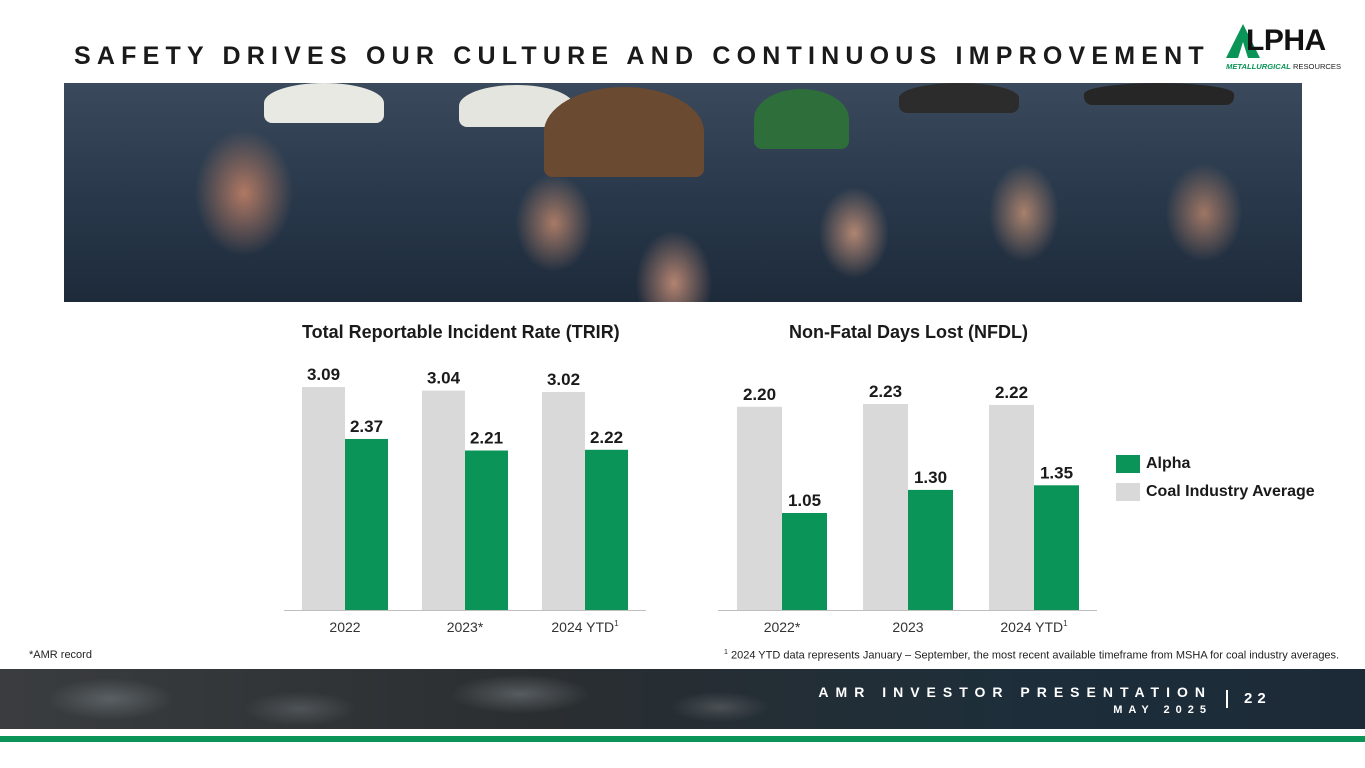 The width and height of the screenshot is (1365, 768). Describe the element at coordinates (1128, 492) in the screenshot. I see `legend-swatch-industry` at that location.